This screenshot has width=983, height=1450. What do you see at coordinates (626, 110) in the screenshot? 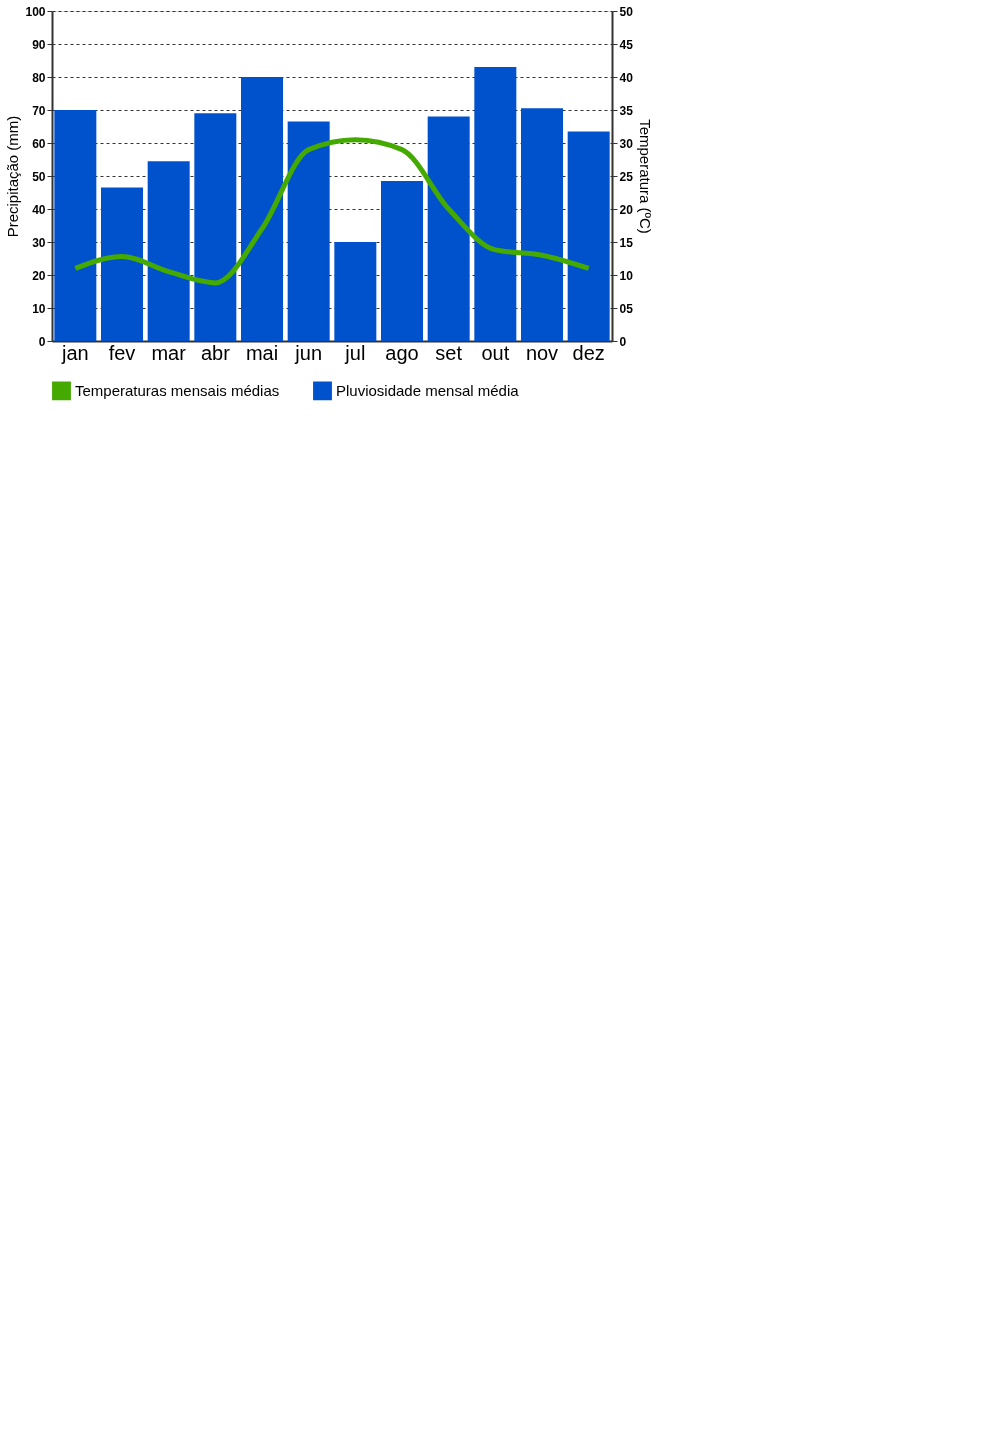
I see `y2-tick-label: 35` at bounding box center [626, 110].